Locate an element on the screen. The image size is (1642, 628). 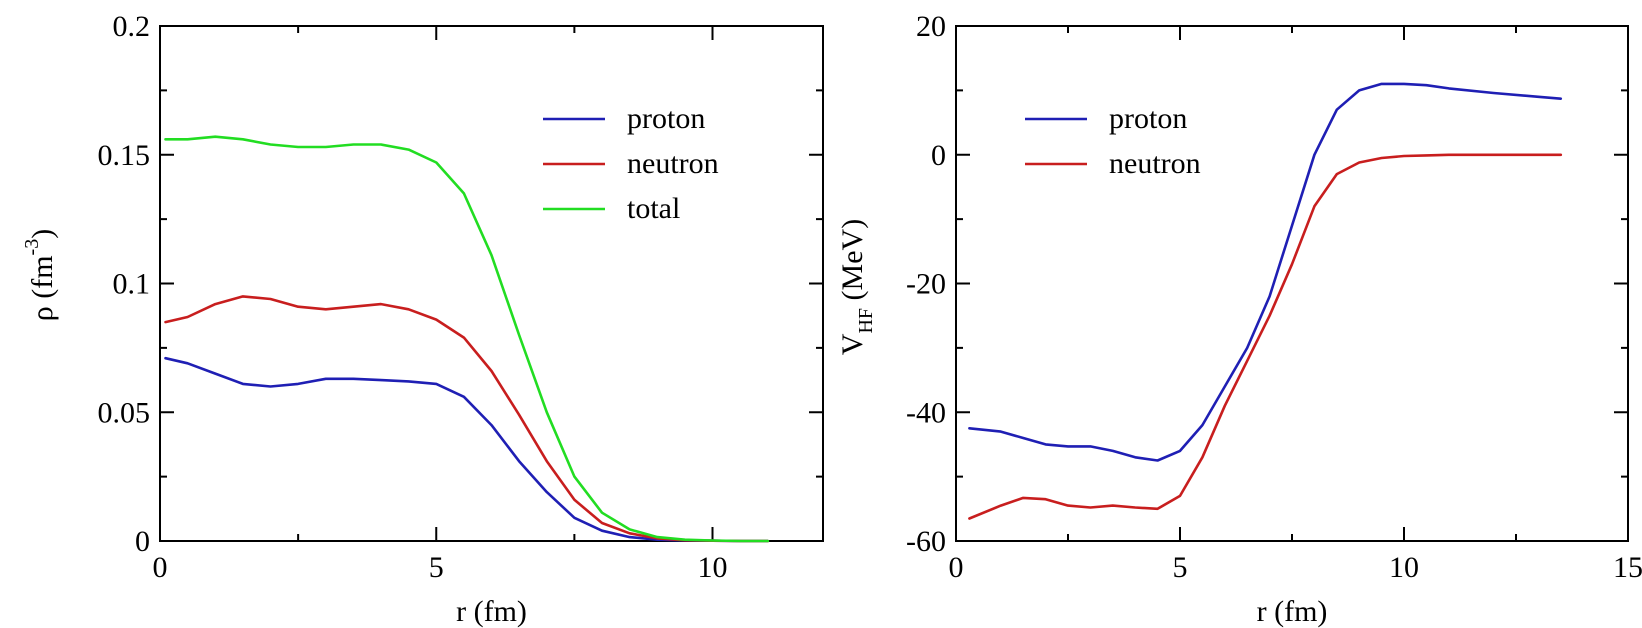
y-axis-title-close: (MeV) is located at coordinates (852, 263).